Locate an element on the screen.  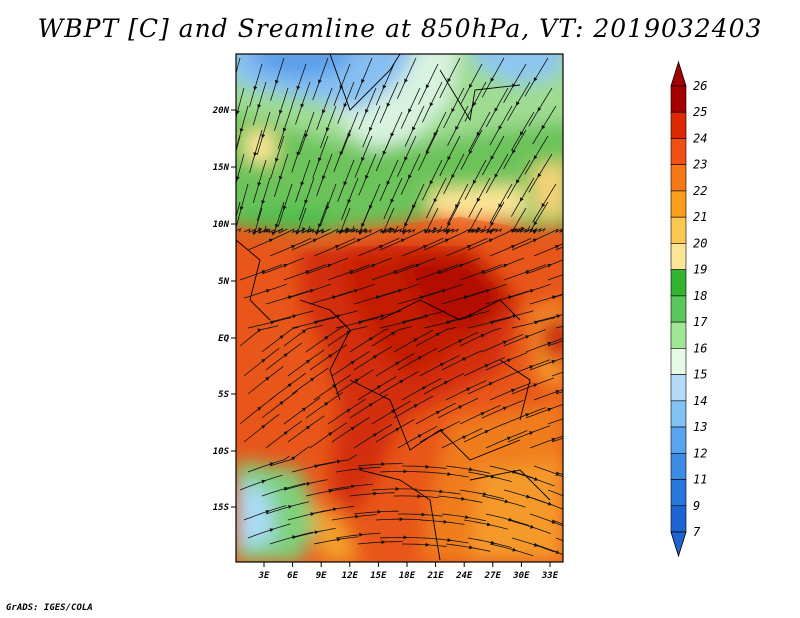
colorbar-label: 25 is located at coordinates (700, 112).